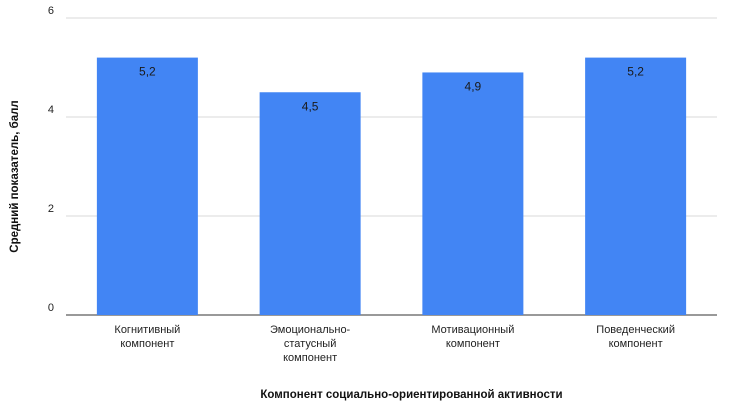 Image resolution: width=729 pixels, height=411 pixels. Describe the element at coordinates (310, 106) in the screenshot. I see `data-label: 4,5` at that location.